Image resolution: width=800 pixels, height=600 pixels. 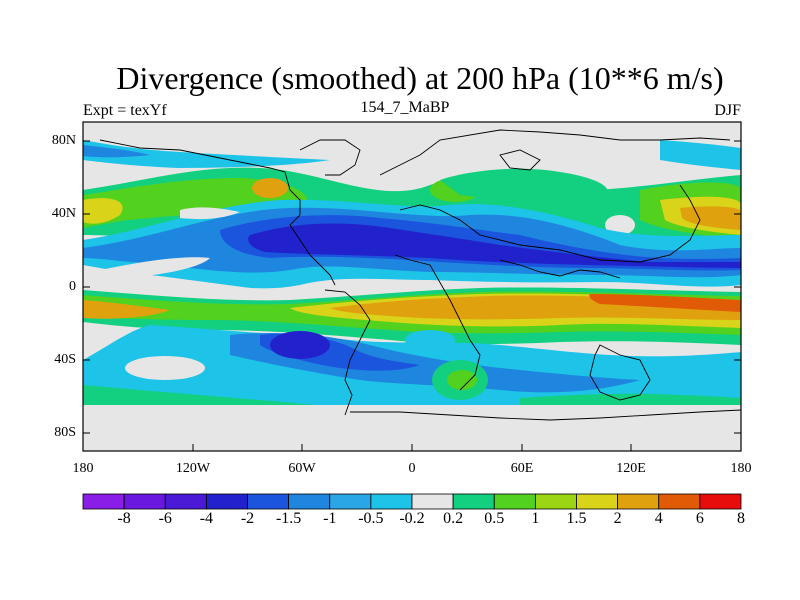 What do you see at coordinates (126, 309) in the screenshot?
I see `band-sw-orange` at bounding box center [126, 309].